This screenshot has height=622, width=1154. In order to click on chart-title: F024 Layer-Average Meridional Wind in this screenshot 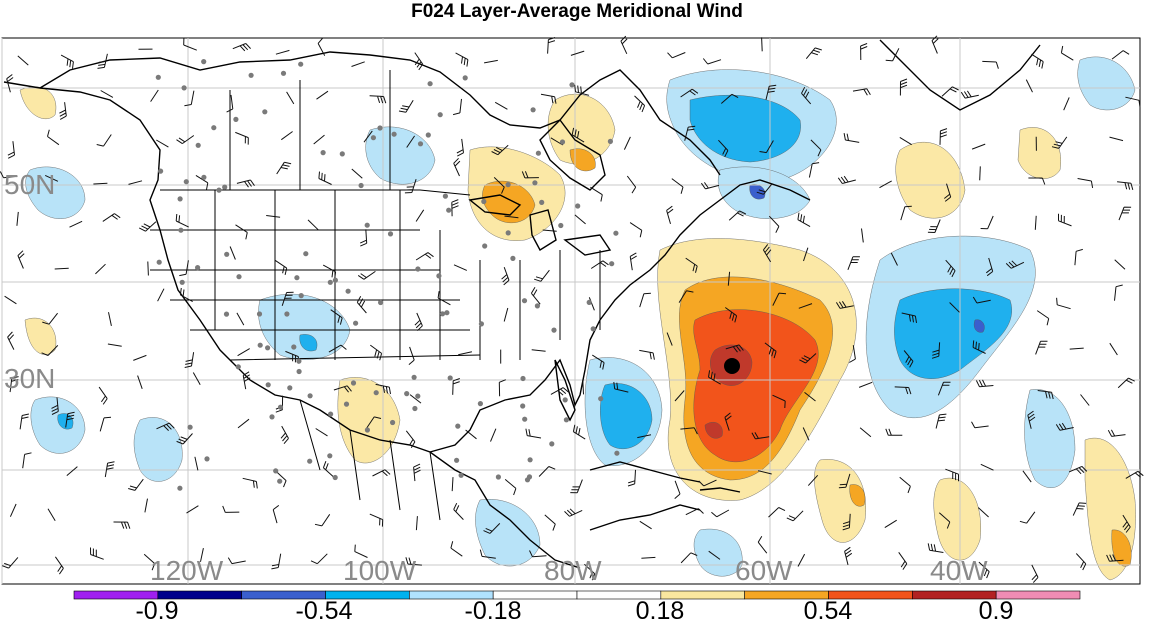, I will do `click(577, 11)`.